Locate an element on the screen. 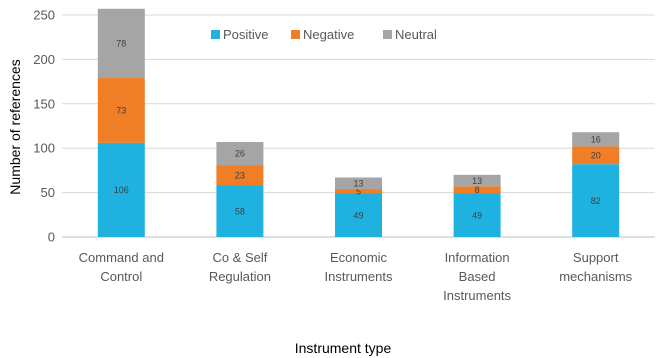 This screenshot has width=659, height=358. x-category-label: Command and Control is located at coordinates (121, 267).